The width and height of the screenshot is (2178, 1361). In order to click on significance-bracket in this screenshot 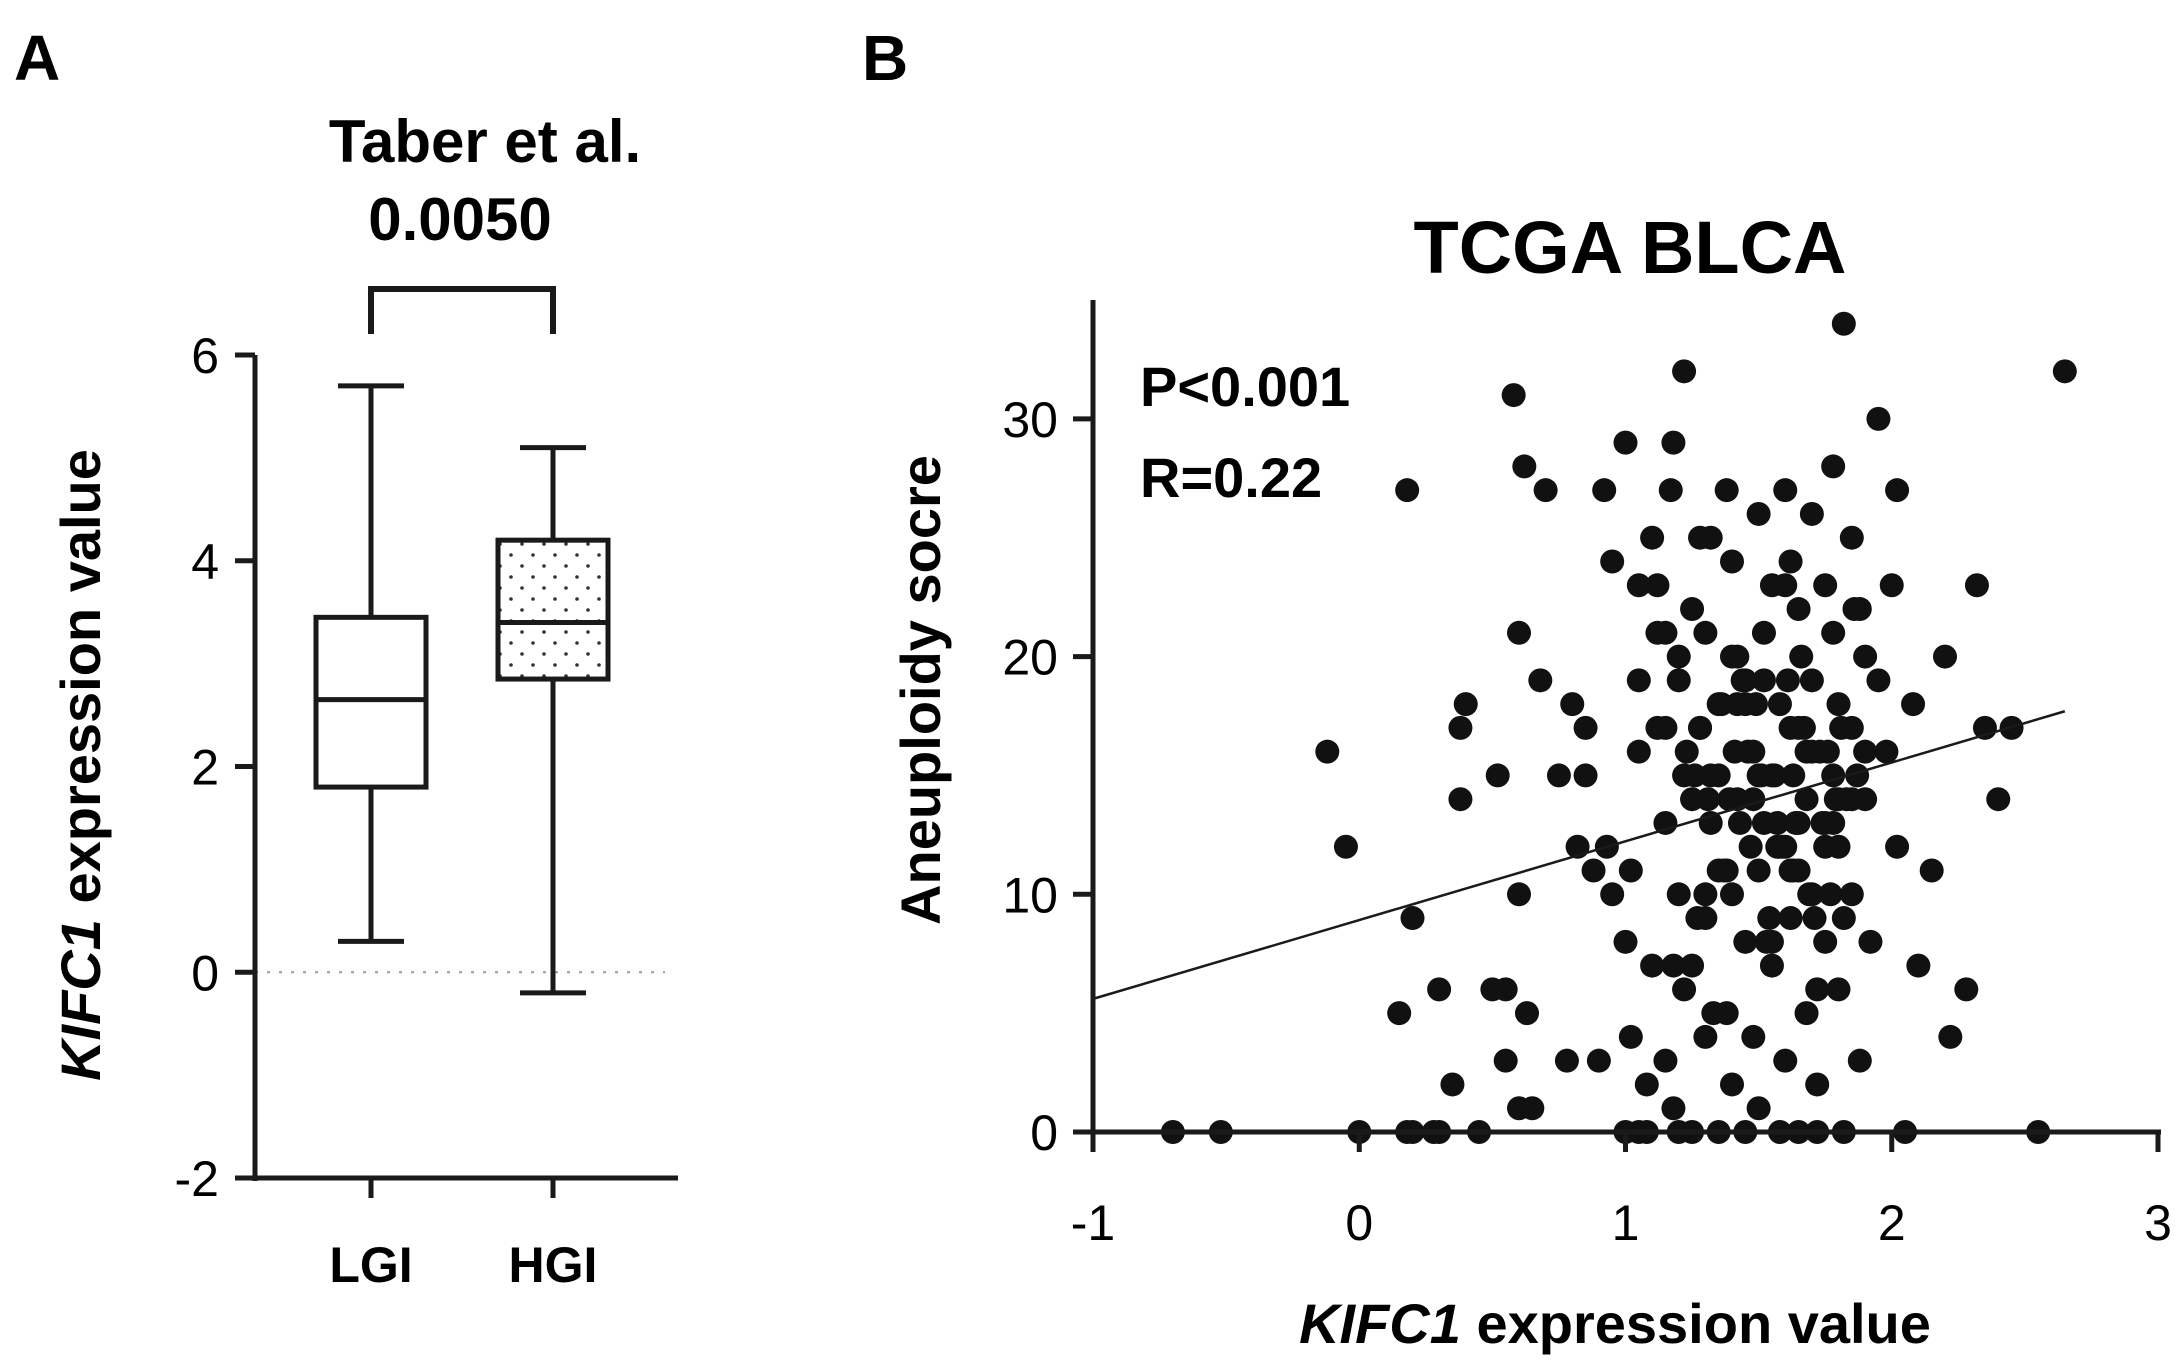, I will do `click(462, 310)`.